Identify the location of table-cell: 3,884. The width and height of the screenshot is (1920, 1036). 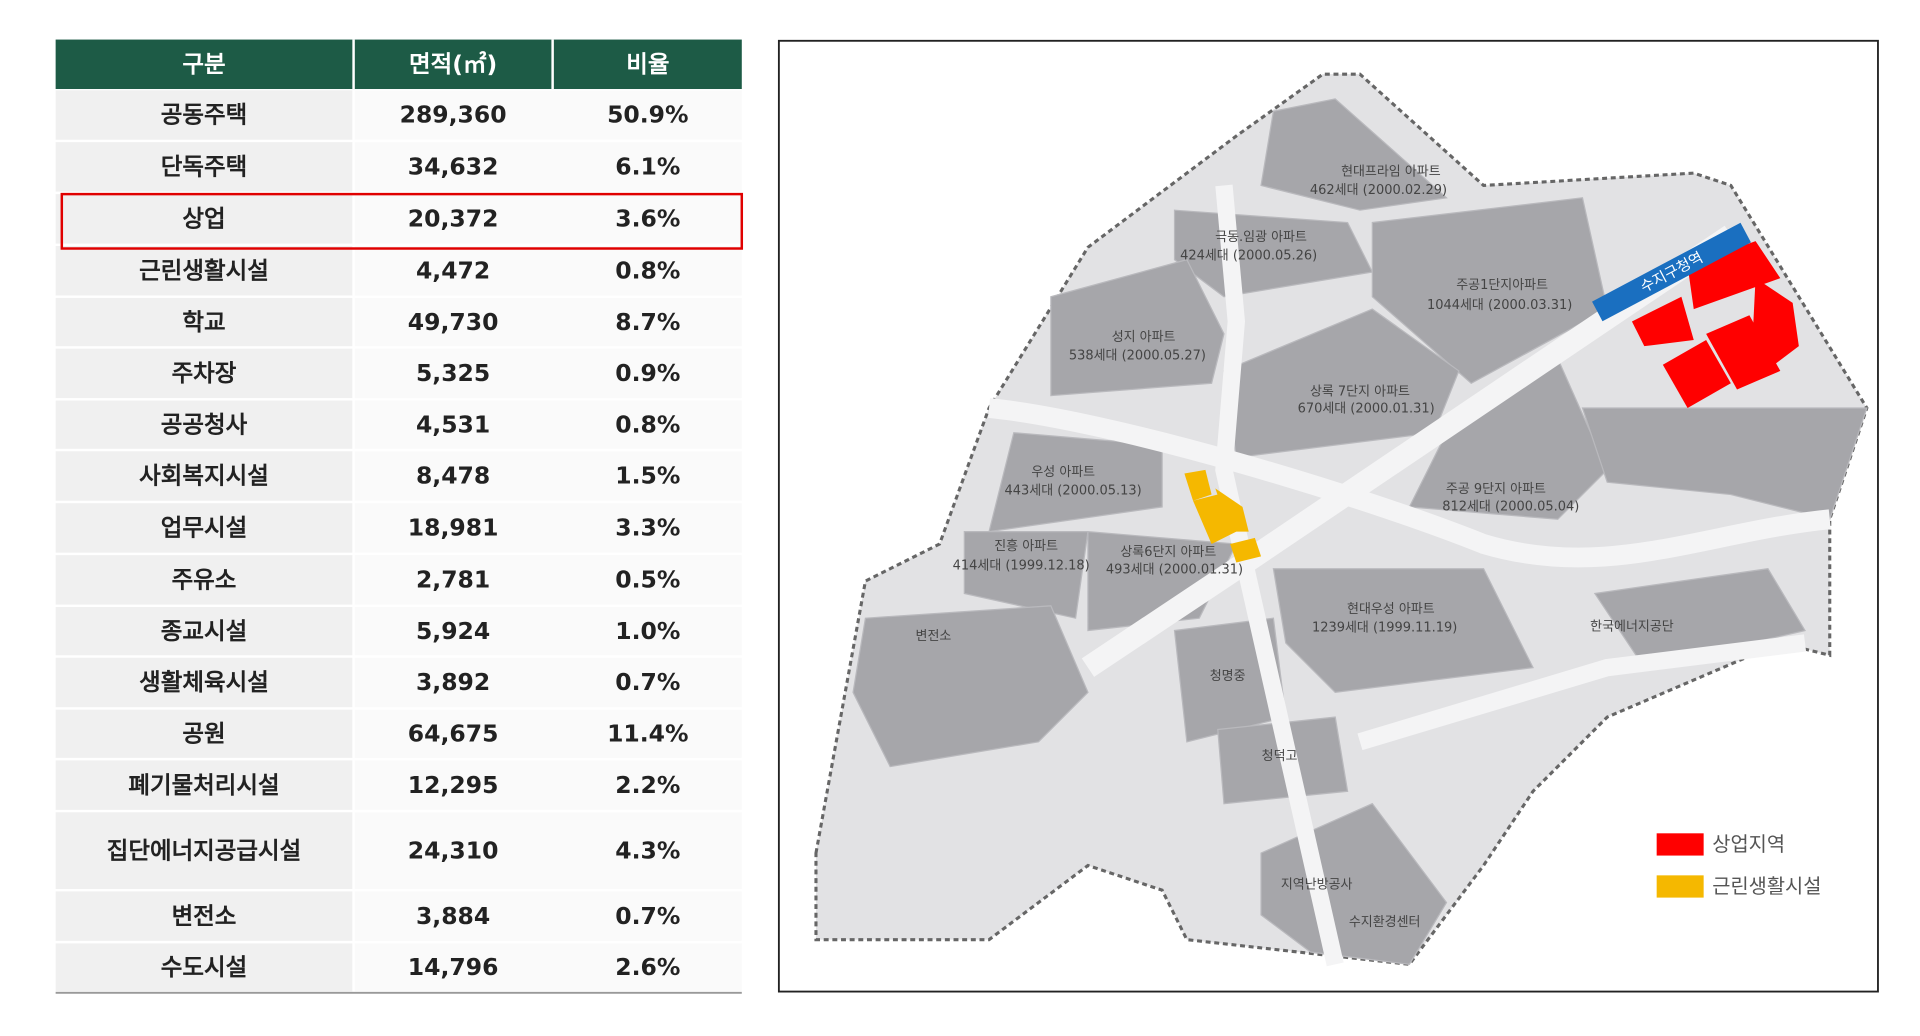
(453, 916).